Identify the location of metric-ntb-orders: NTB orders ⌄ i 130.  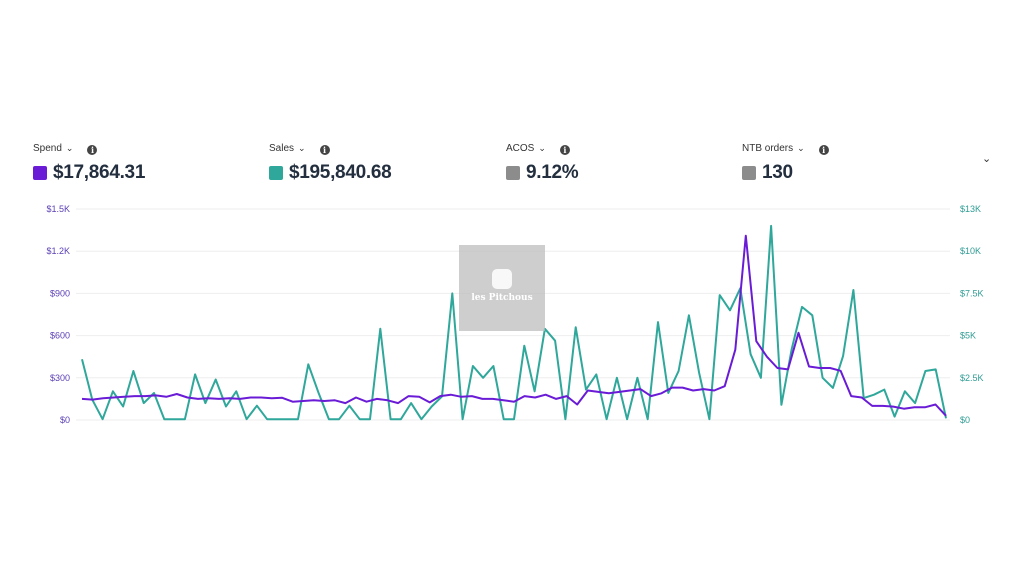
(785, 162).